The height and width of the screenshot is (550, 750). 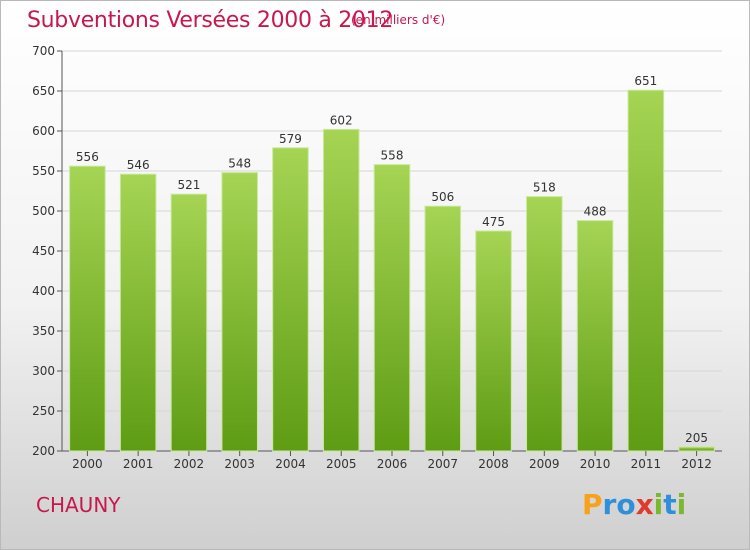 What do you see at coordinates (43, 331) in the screenshot?
I see `y-tick-label: 350` at bounding box center [43, 331].